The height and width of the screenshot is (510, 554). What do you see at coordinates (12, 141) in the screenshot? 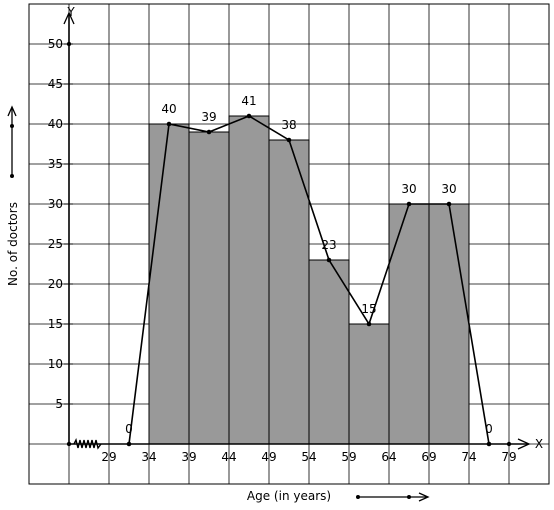
I see `y-direction-arrow-icon` at bounding box center [12, 141].